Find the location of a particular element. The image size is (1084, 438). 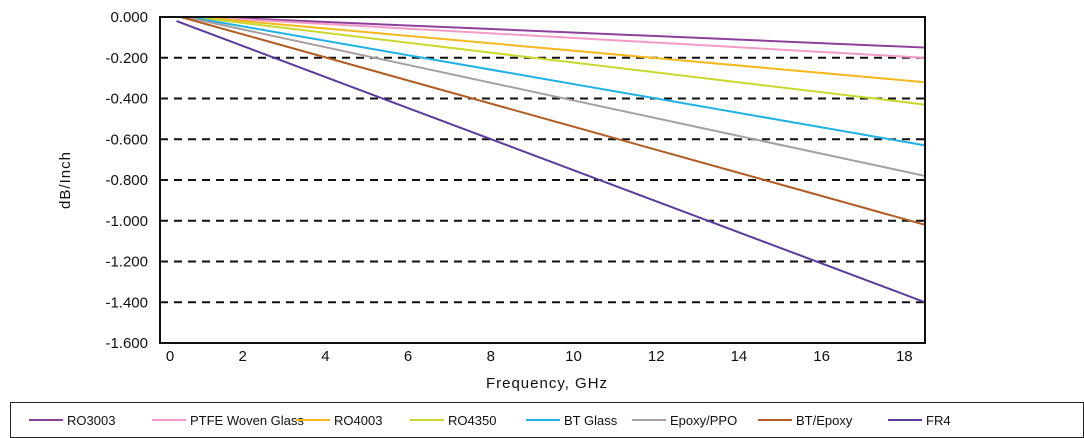

y-tick-label: -1.600 is located at coordinates (126, 343).